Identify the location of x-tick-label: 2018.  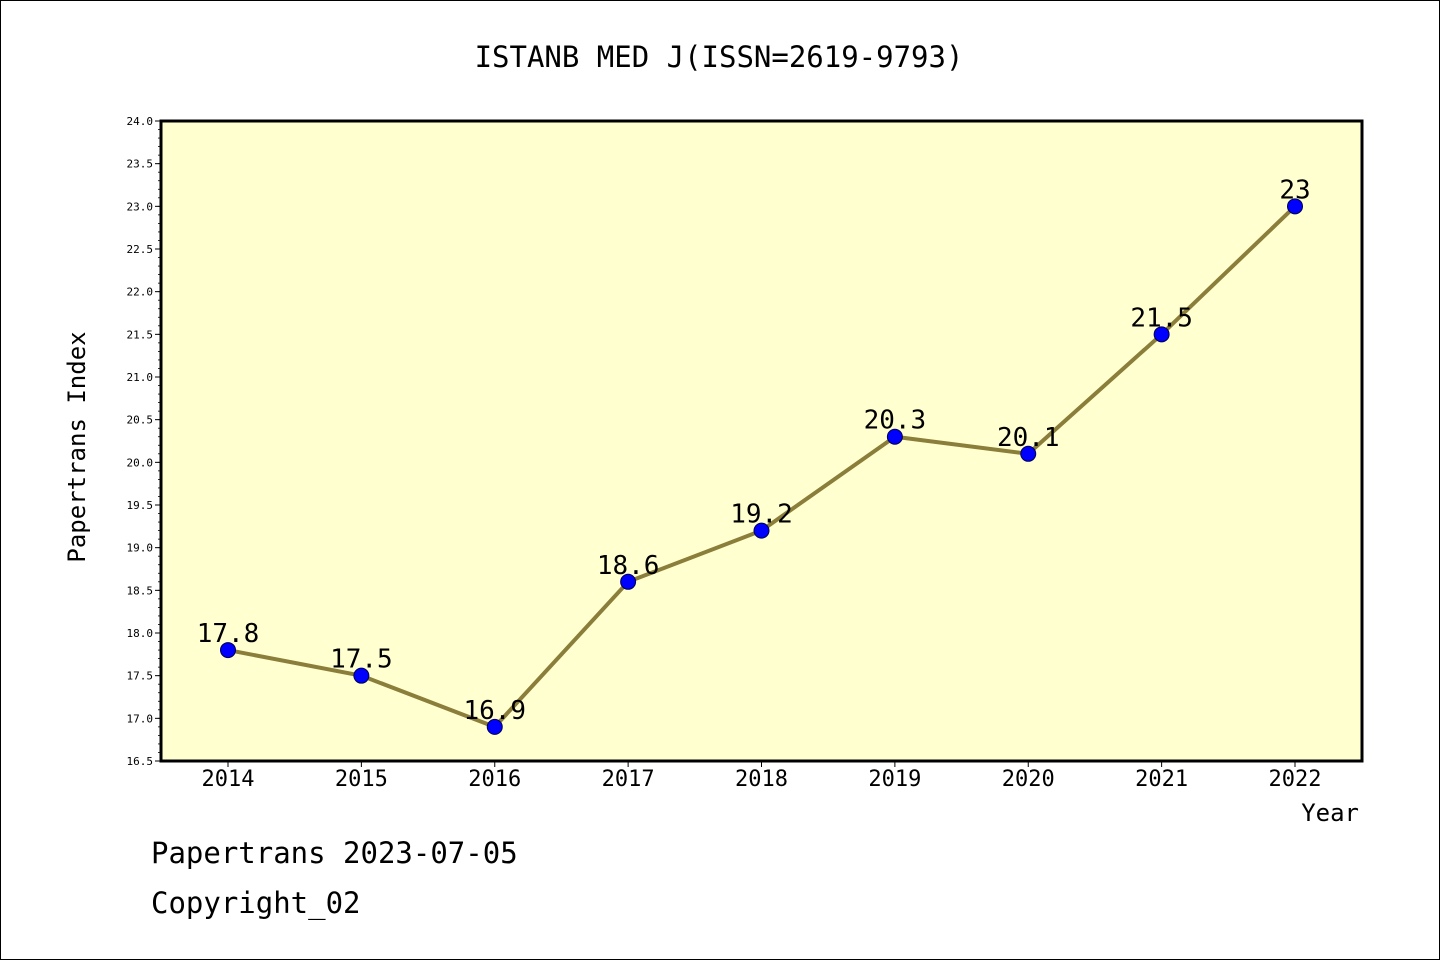
(761, 779).